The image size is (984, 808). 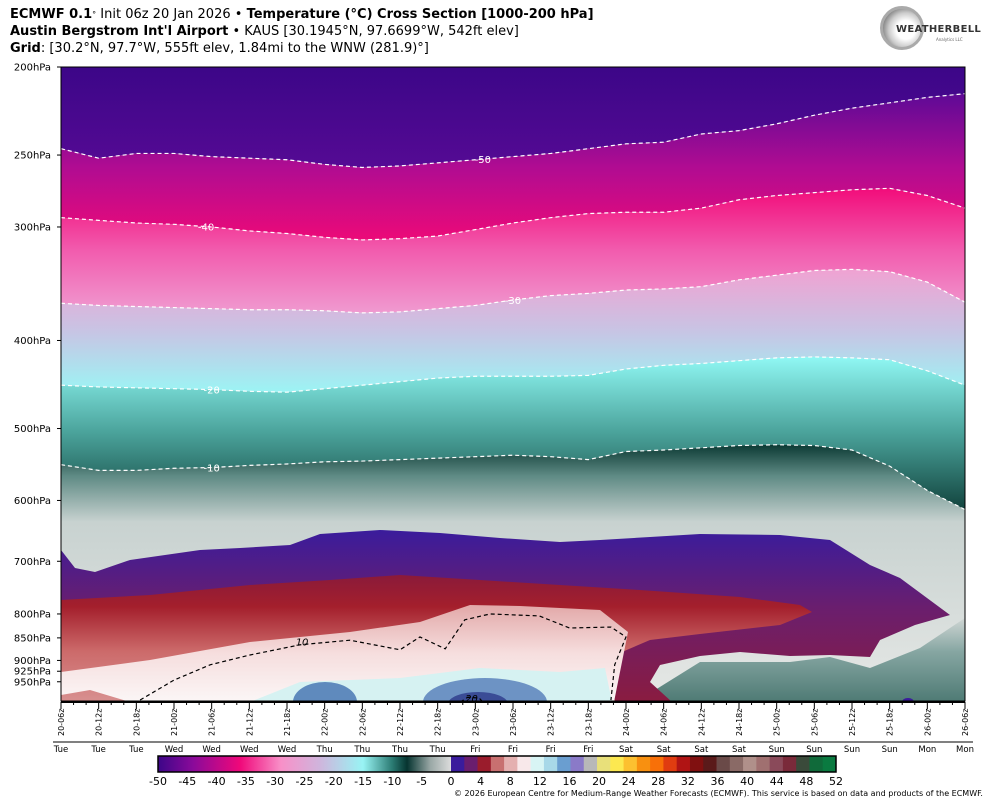 I want to click on colorbar-label: -10, so click(x=392, y=781).